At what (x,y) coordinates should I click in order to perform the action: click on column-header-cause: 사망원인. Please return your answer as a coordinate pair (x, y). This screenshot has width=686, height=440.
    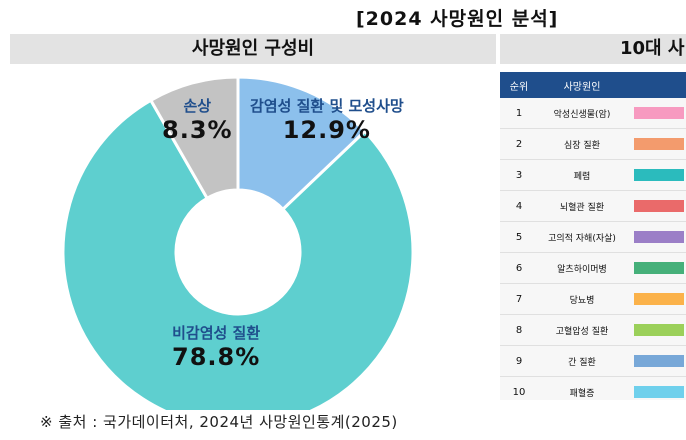
    Looking at the image, I should click on (582, 87).